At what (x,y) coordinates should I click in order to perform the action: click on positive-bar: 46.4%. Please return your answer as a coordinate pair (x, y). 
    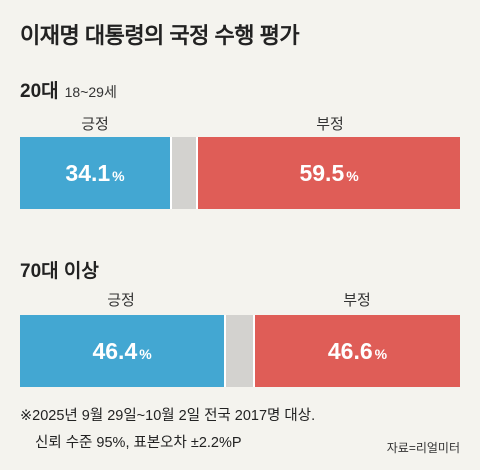
    Looking at the image, I should click on (122, 351).